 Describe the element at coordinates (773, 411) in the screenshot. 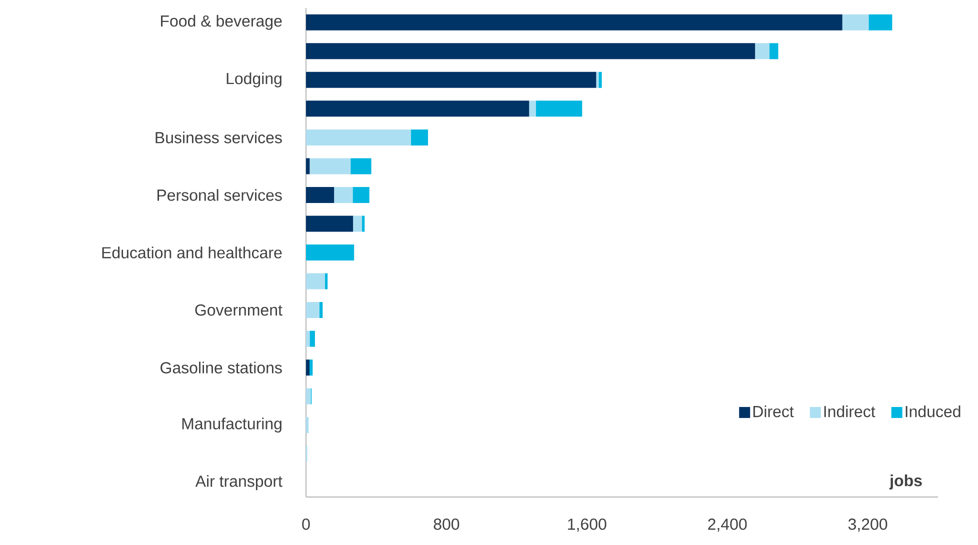

I see `legend-label: Direct` at that location.